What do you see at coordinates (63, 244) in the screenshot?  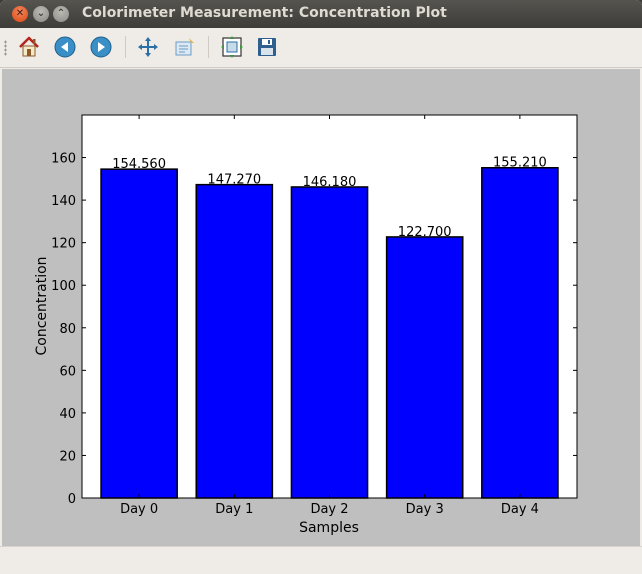 I see `y-tick-label: 120` at bounding box center [63, 244].